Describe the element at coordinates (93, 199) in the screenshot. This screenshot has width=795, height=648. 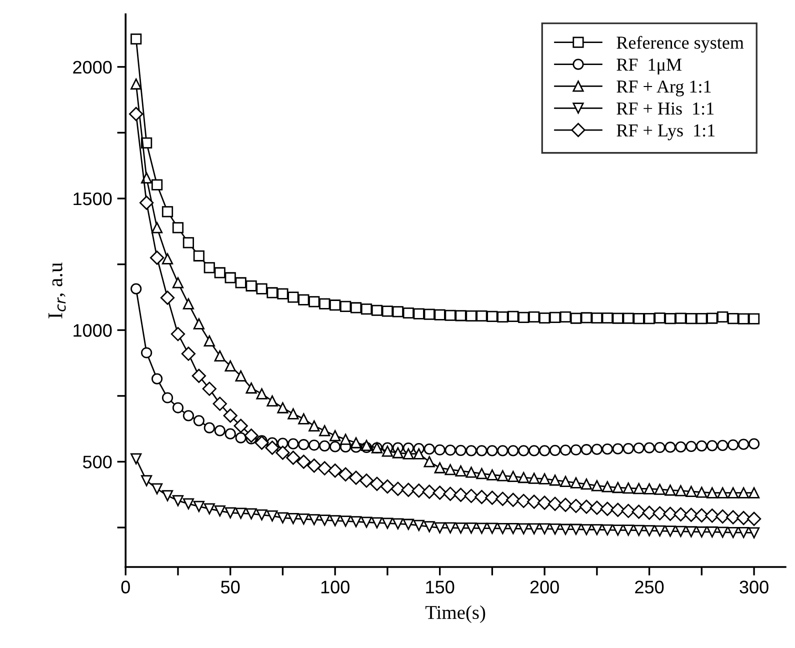
I see `y-tick-label: 1500` at that location.